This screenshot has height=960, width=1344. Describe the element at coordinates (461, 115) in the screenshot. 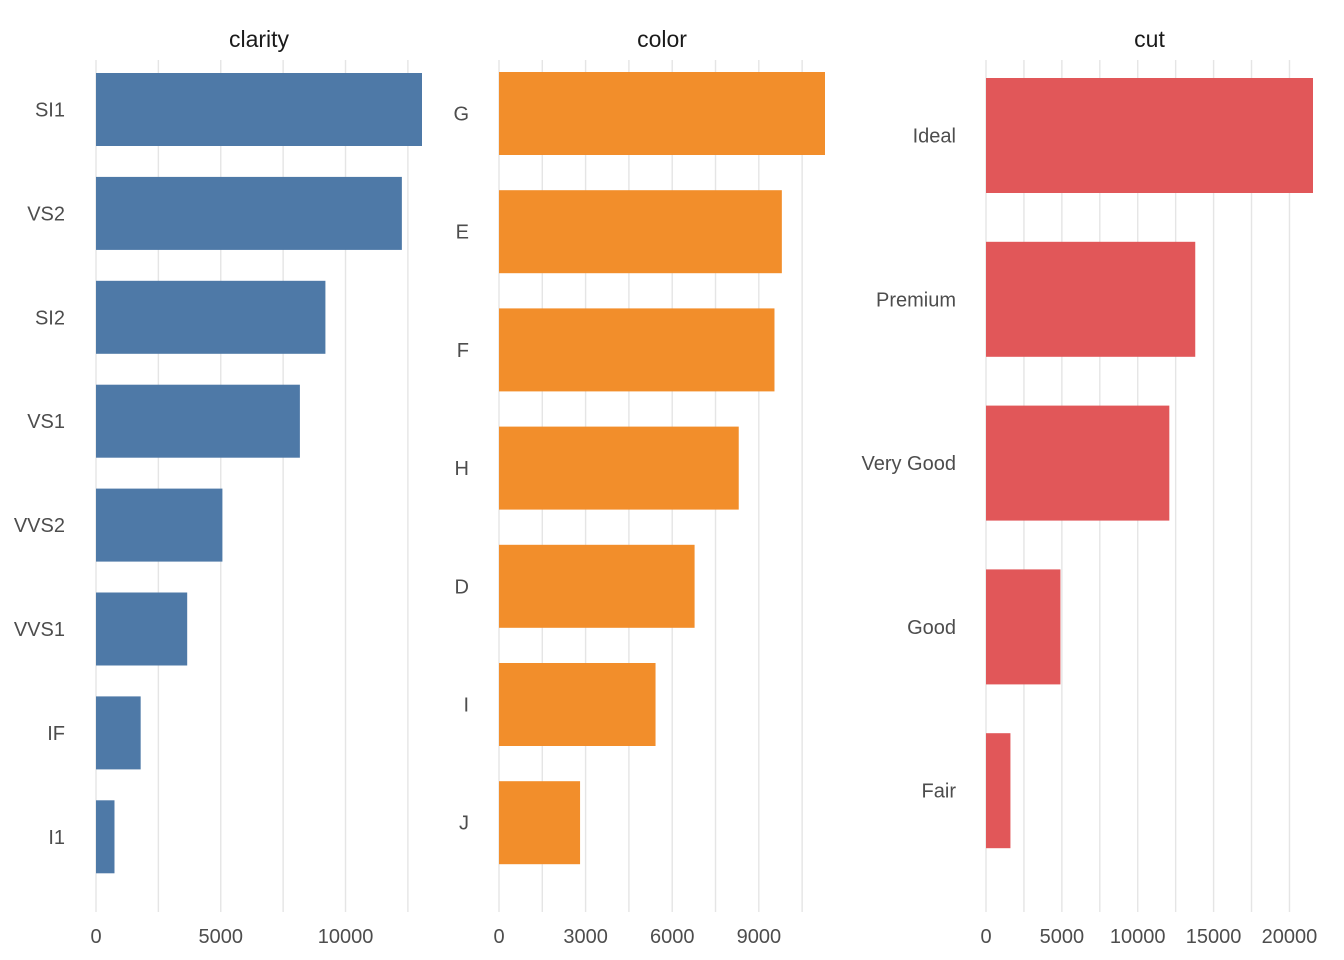

I see `category-label: G` at that location.